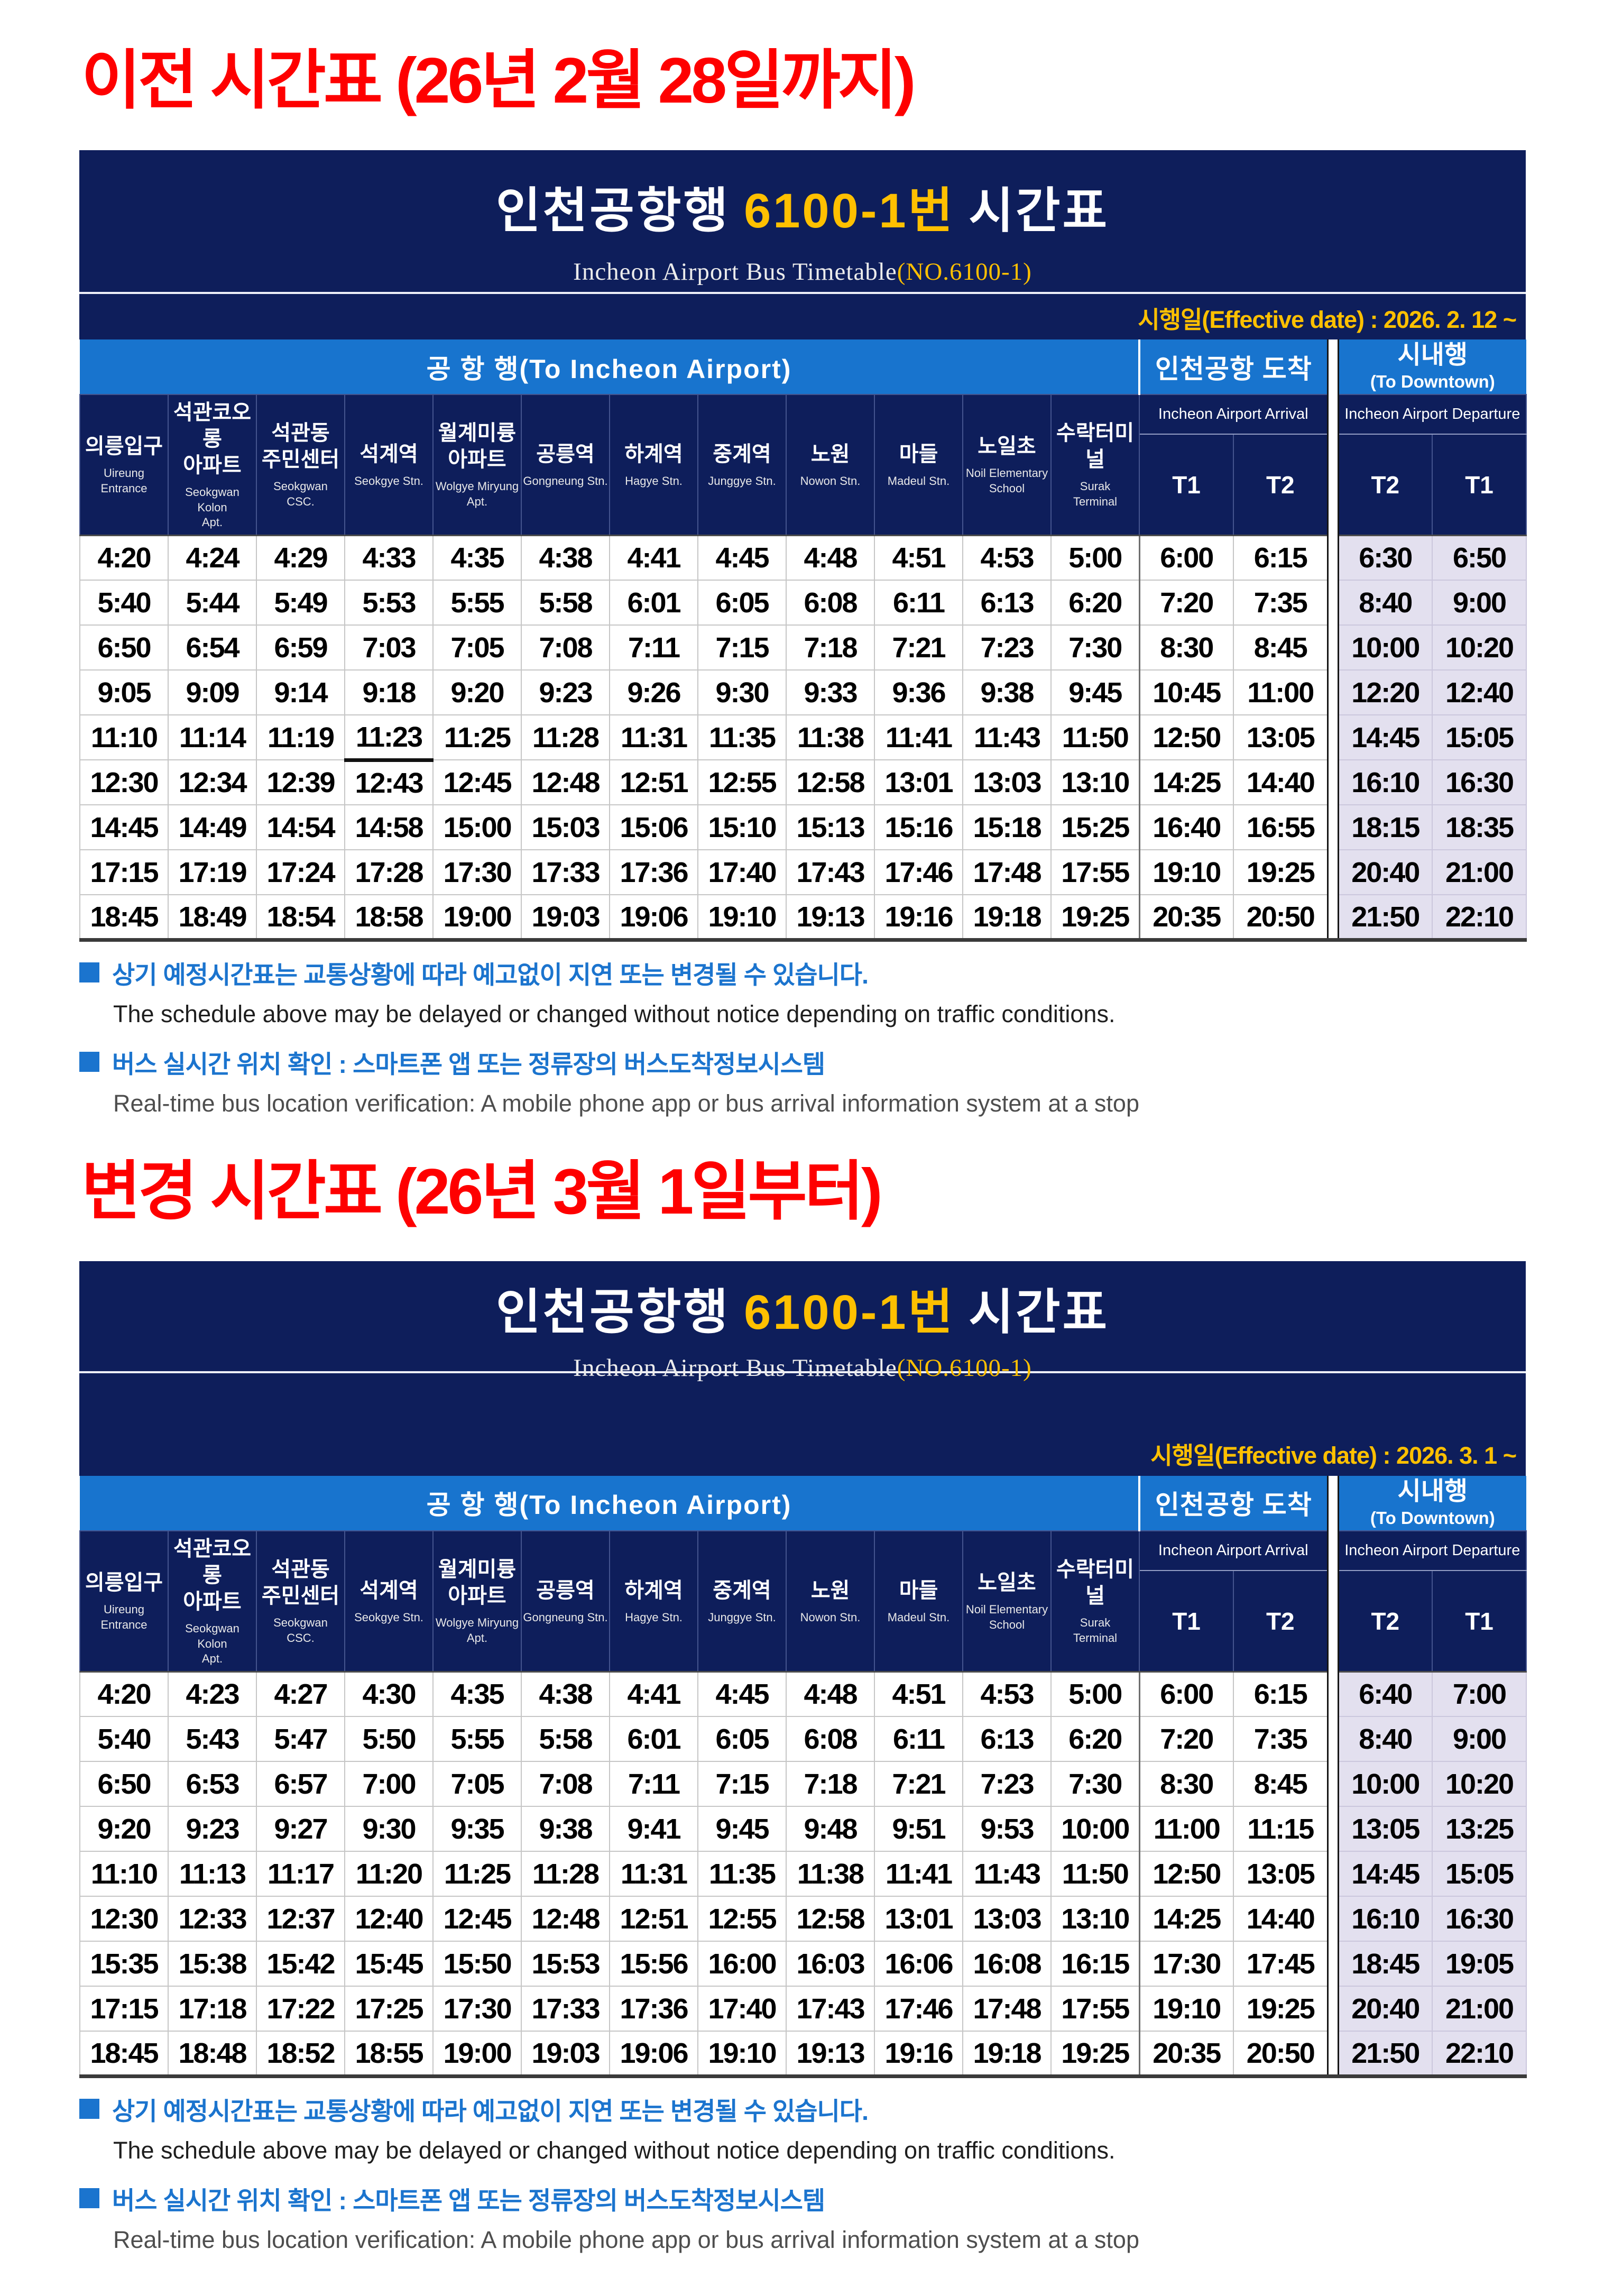 This screenshot has height=2296, width=1604. Describe the element at coordinates (1186, 558) in the screenshot. I see `time-cell: 6:00` at that location.